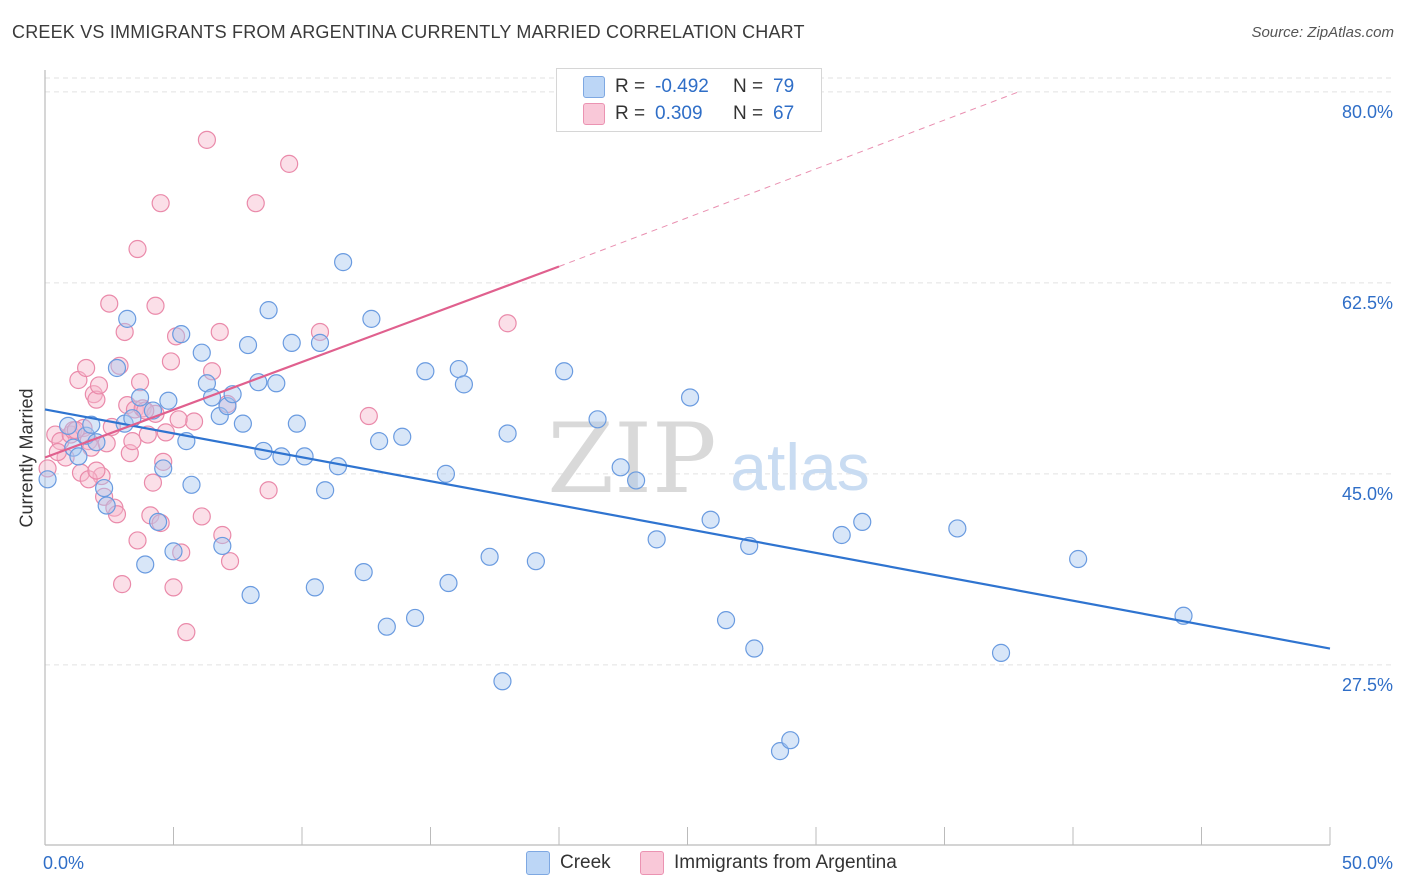 Image resolution: width=1406 pixels, height=892 pixels. What do you see at coordinates (1367, 112) in the screenshot?
I see `y-tick-label: 80.0%` at bounding box center [1367, 112].